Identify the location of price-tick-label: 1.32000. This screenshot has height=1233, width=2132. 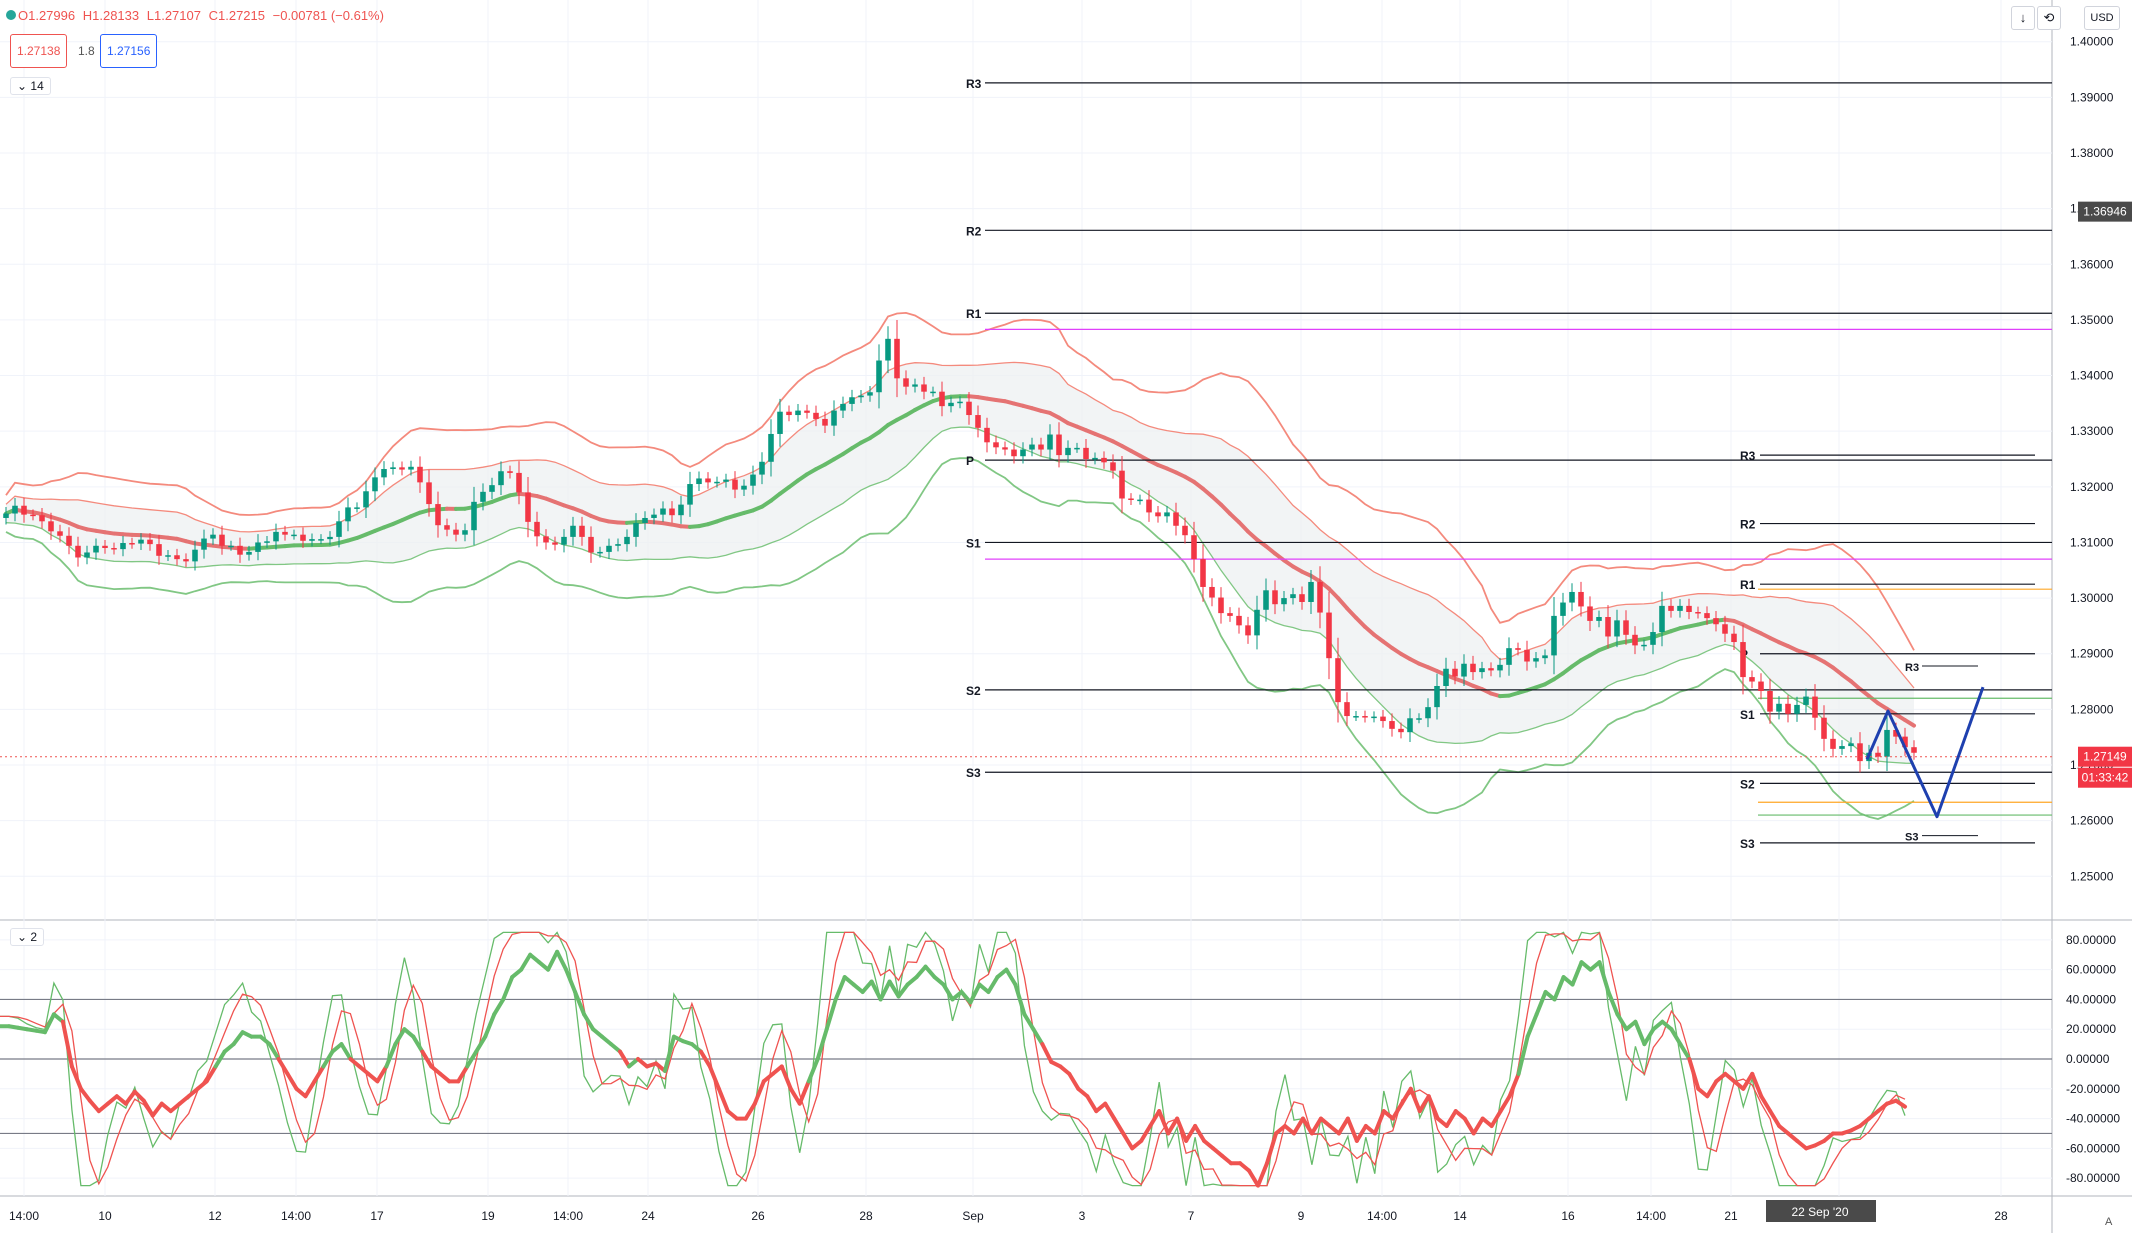
(2092, 487).